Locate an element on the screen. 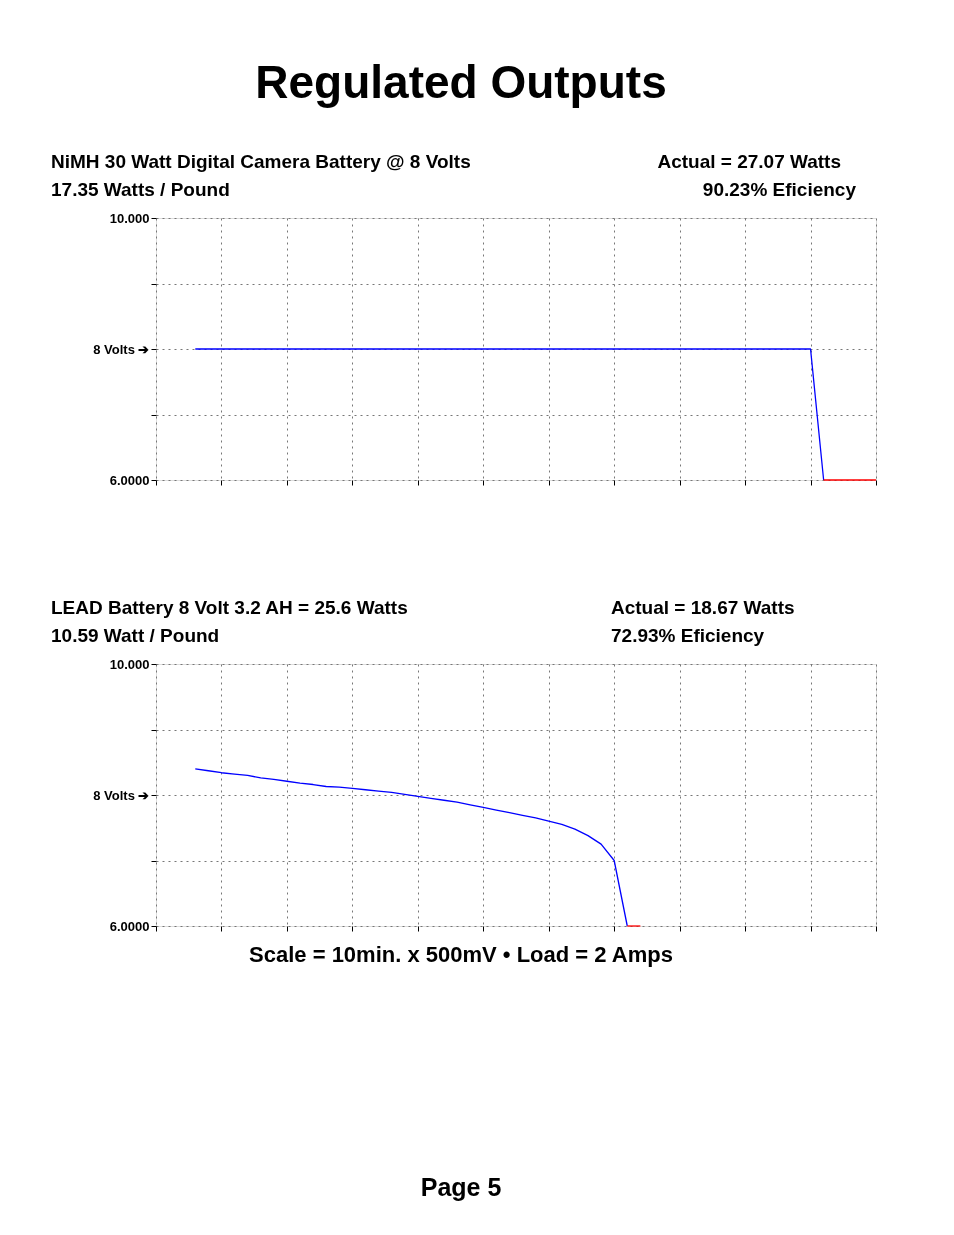 This screenshot has height=1235, width=954. text: Actual = 18.67 Watts is located at coordinates (703, 607).